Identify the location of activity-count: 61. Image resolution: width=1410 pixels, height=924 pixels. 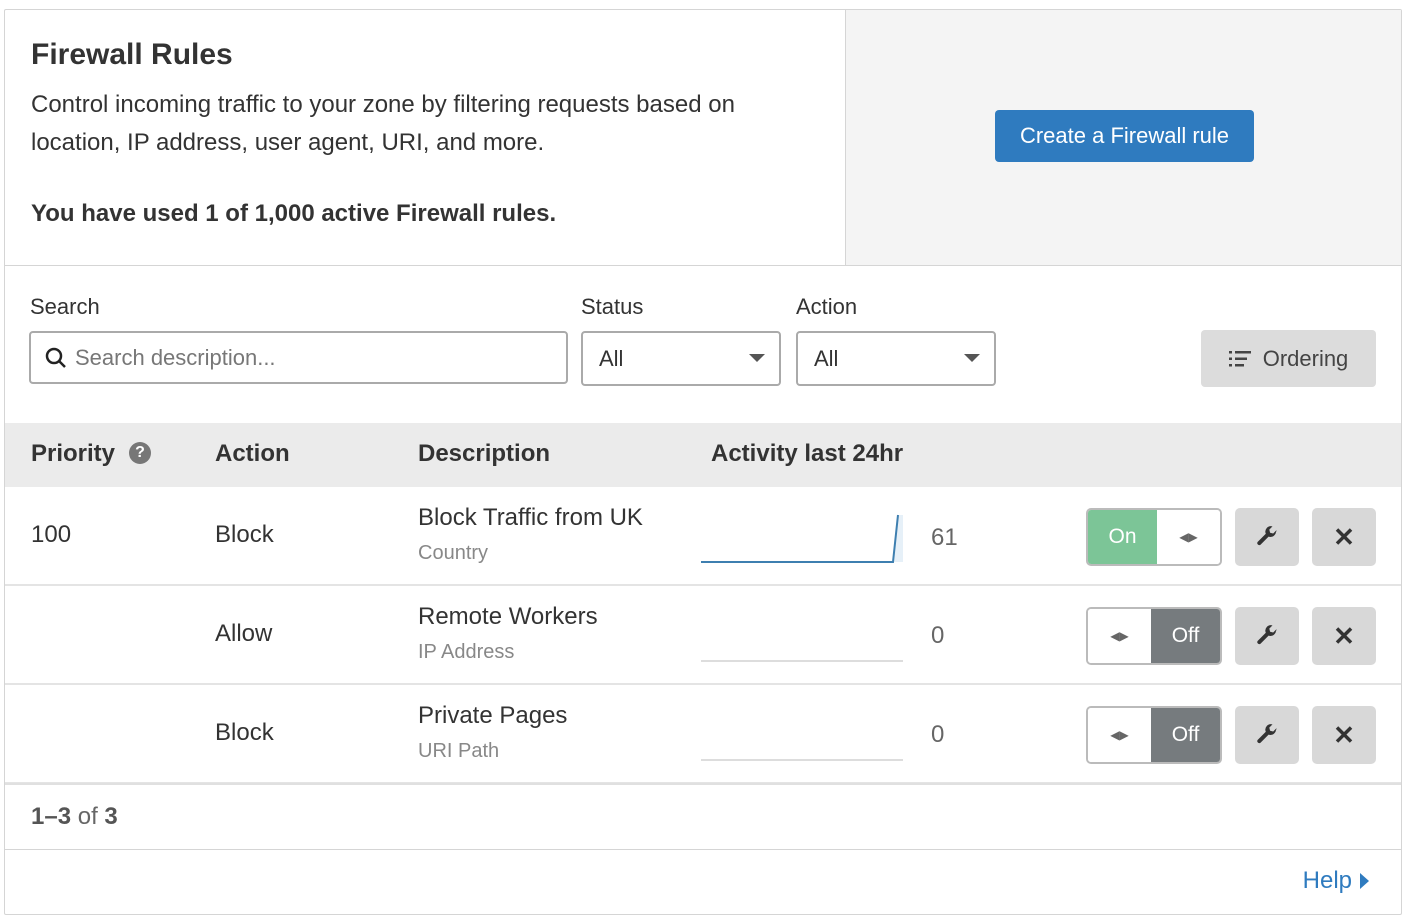
(944, 537).